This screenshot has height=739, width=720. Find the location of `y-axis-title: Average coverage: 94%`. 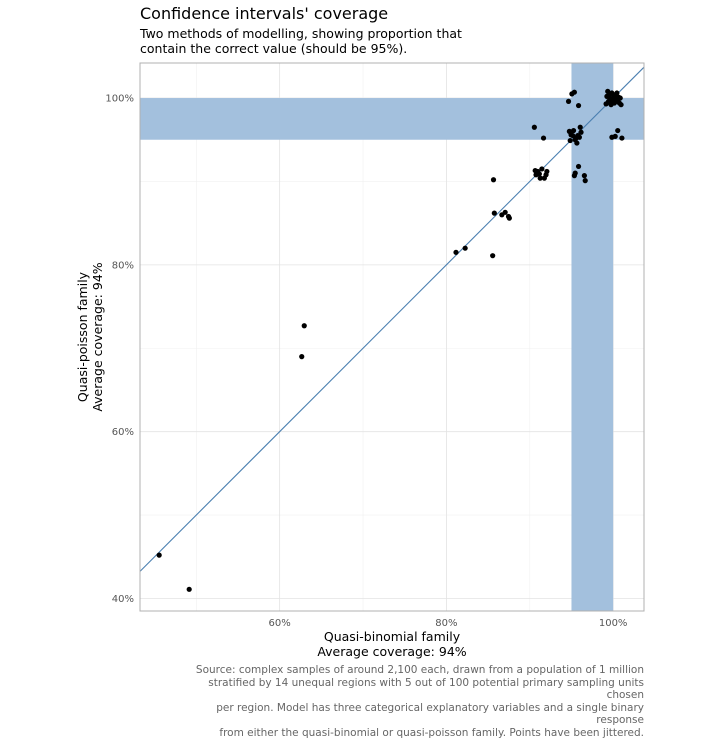

y-axis-title: Average coverage: 94% is located at coordinates (97, 336).